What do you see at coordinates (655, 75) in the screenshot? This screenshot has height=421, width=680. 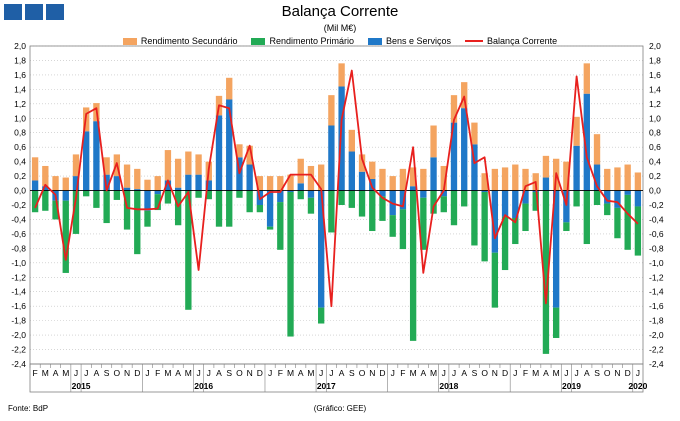 I see `y-tick-label-right: 1,6` at bounding box center [655, 75].